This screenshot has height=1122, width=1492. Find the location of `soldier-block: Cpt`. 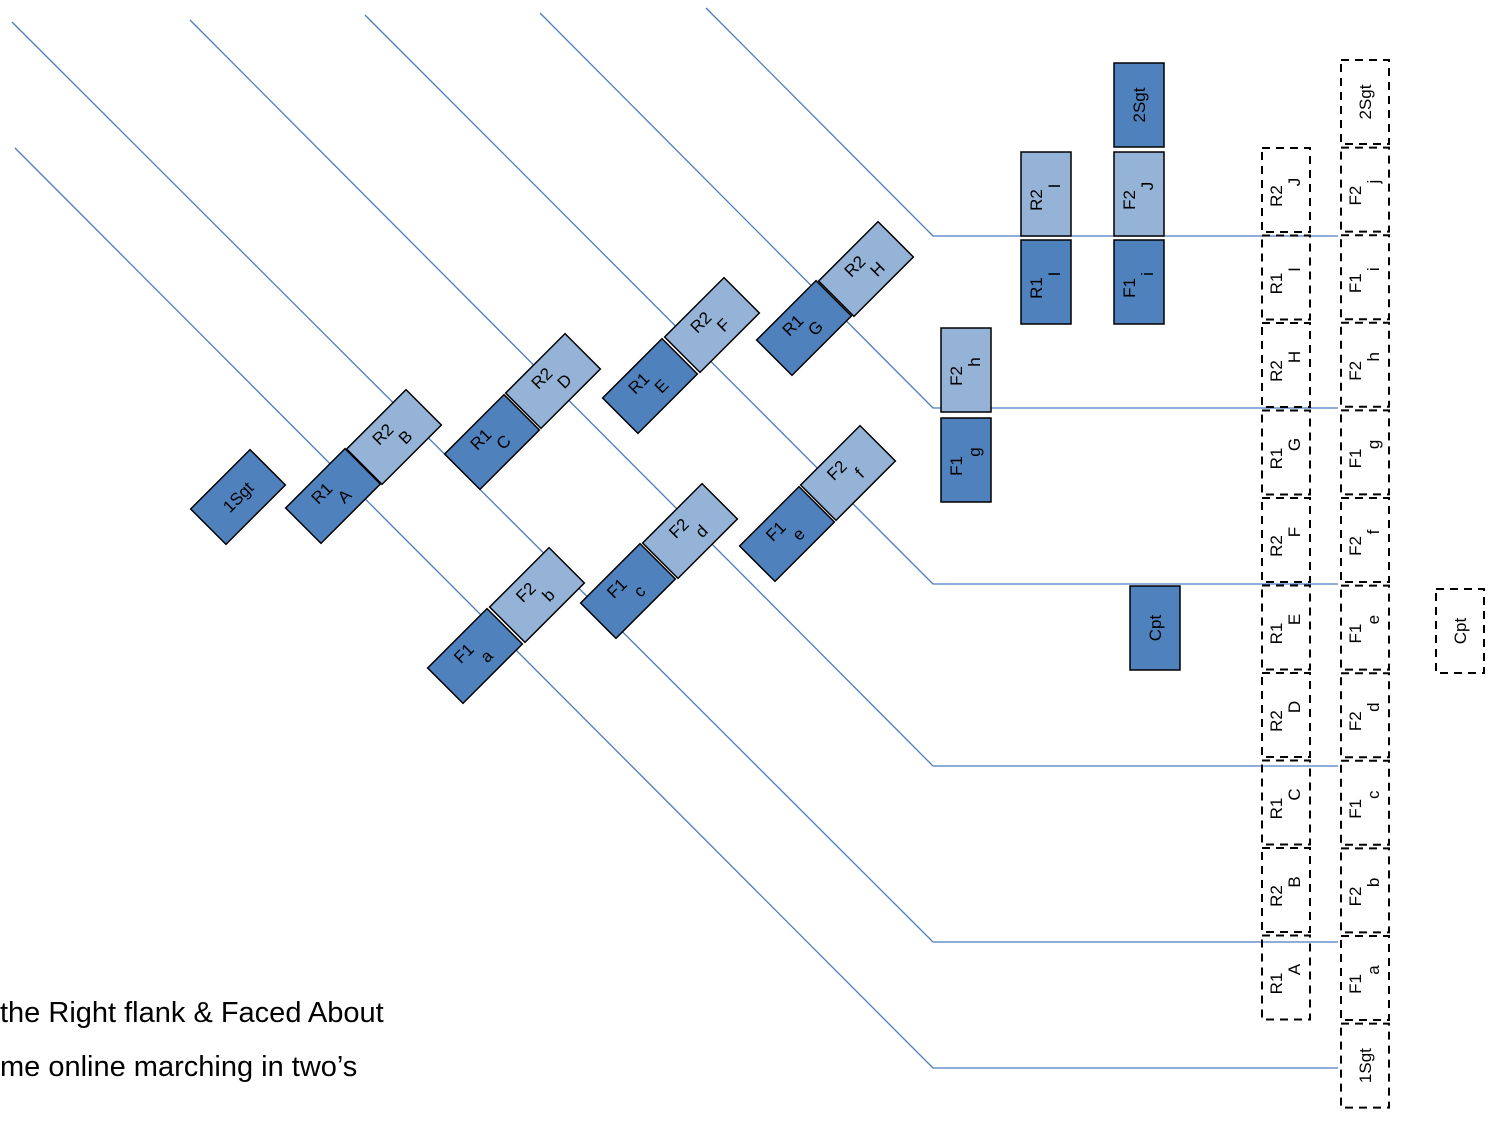

soldier-block: Cpt is located at coordinates (1460, 631).